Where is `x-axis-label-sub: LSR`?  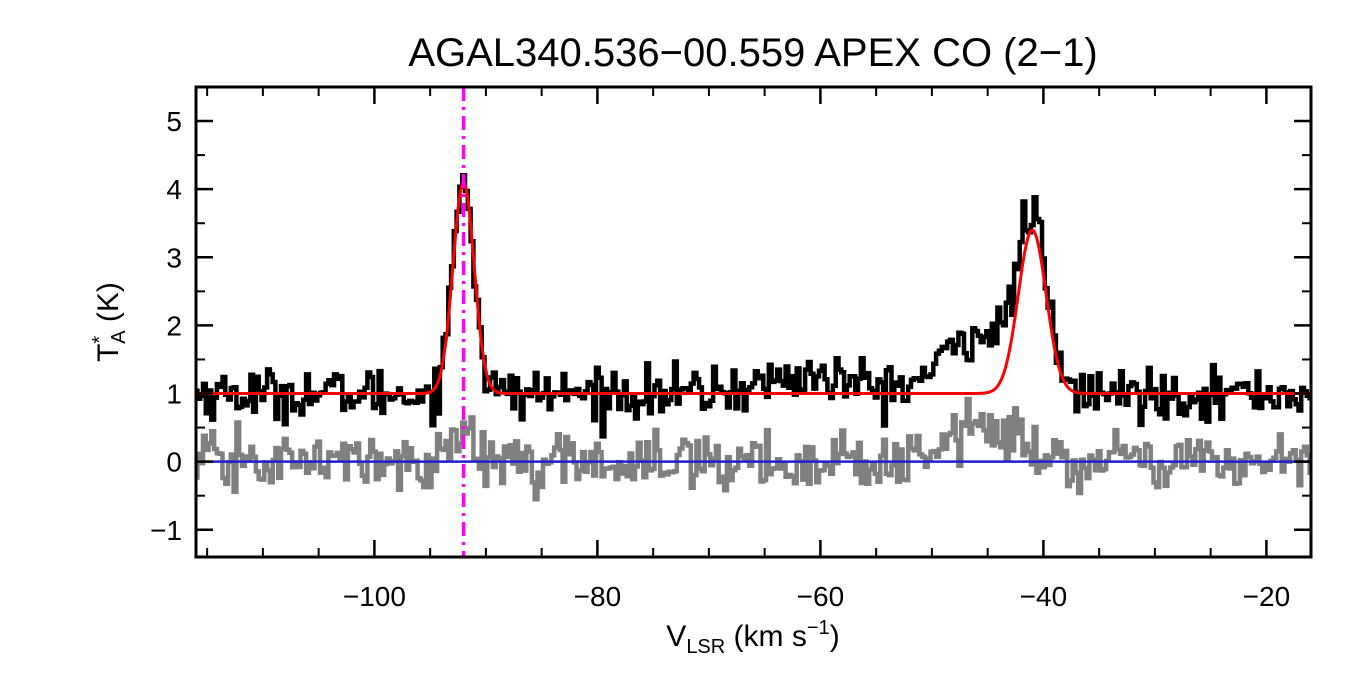 x-axis-label-sub: LSR is located at coordinates (705, 647).